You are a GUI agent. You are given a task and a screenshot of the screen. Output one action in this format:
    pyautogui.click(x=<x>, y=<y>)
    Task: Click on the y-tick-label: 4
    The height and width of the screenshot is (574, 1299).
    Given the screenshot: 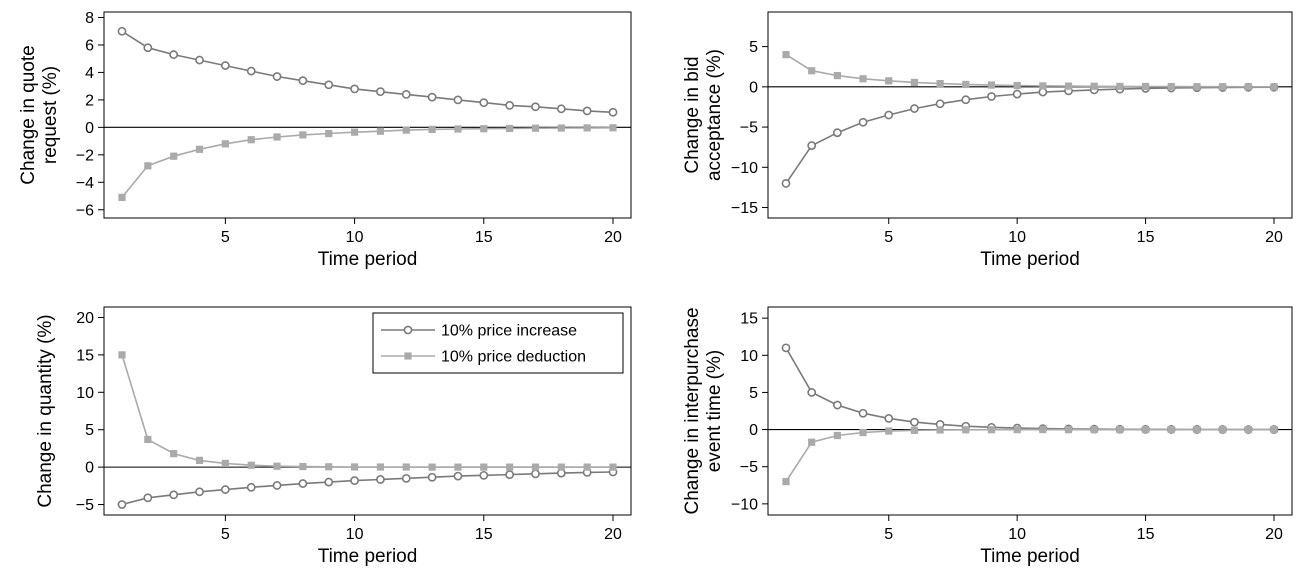 What is the action you would take?
    pyautogui.click(x=89, y=73)
    